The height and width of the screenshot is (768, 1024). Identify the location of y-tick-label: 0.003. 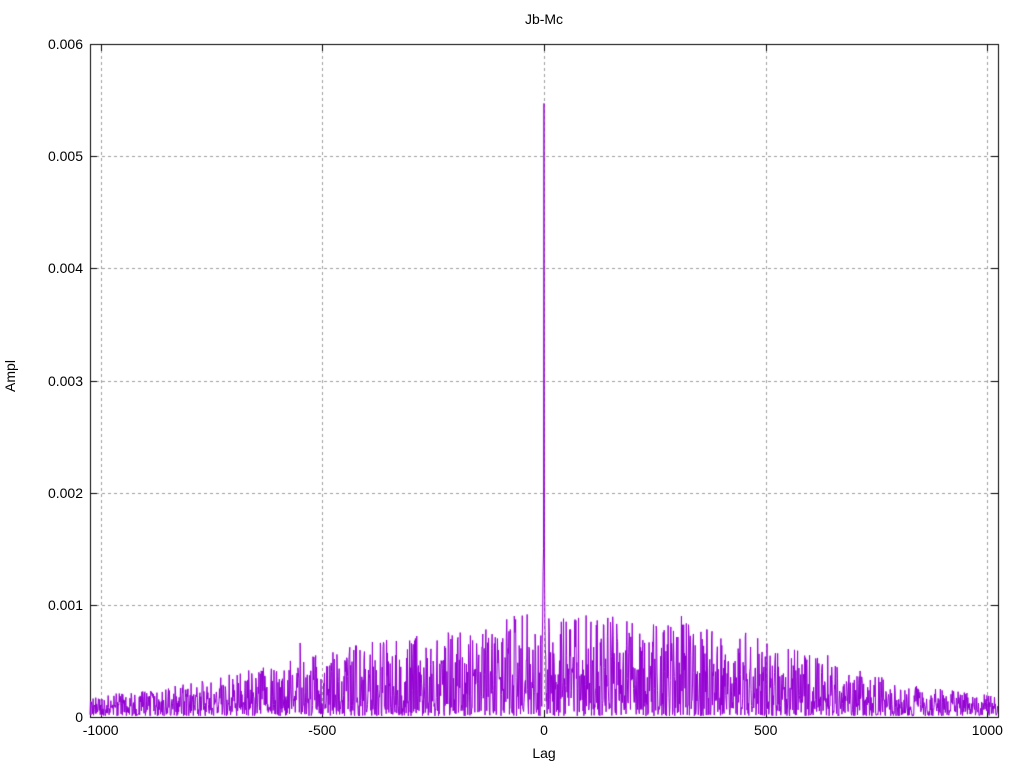
(65, 380).